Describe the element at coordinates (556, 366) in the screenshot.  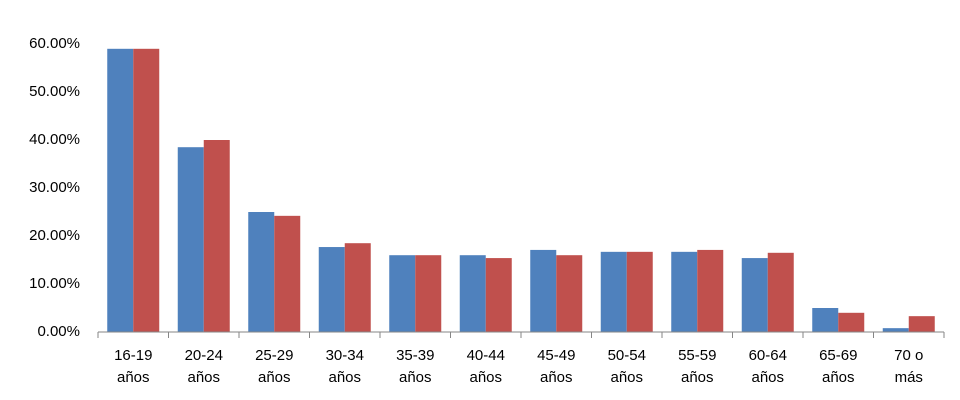
I see `x-tick-label: 45-49 años` at that location.